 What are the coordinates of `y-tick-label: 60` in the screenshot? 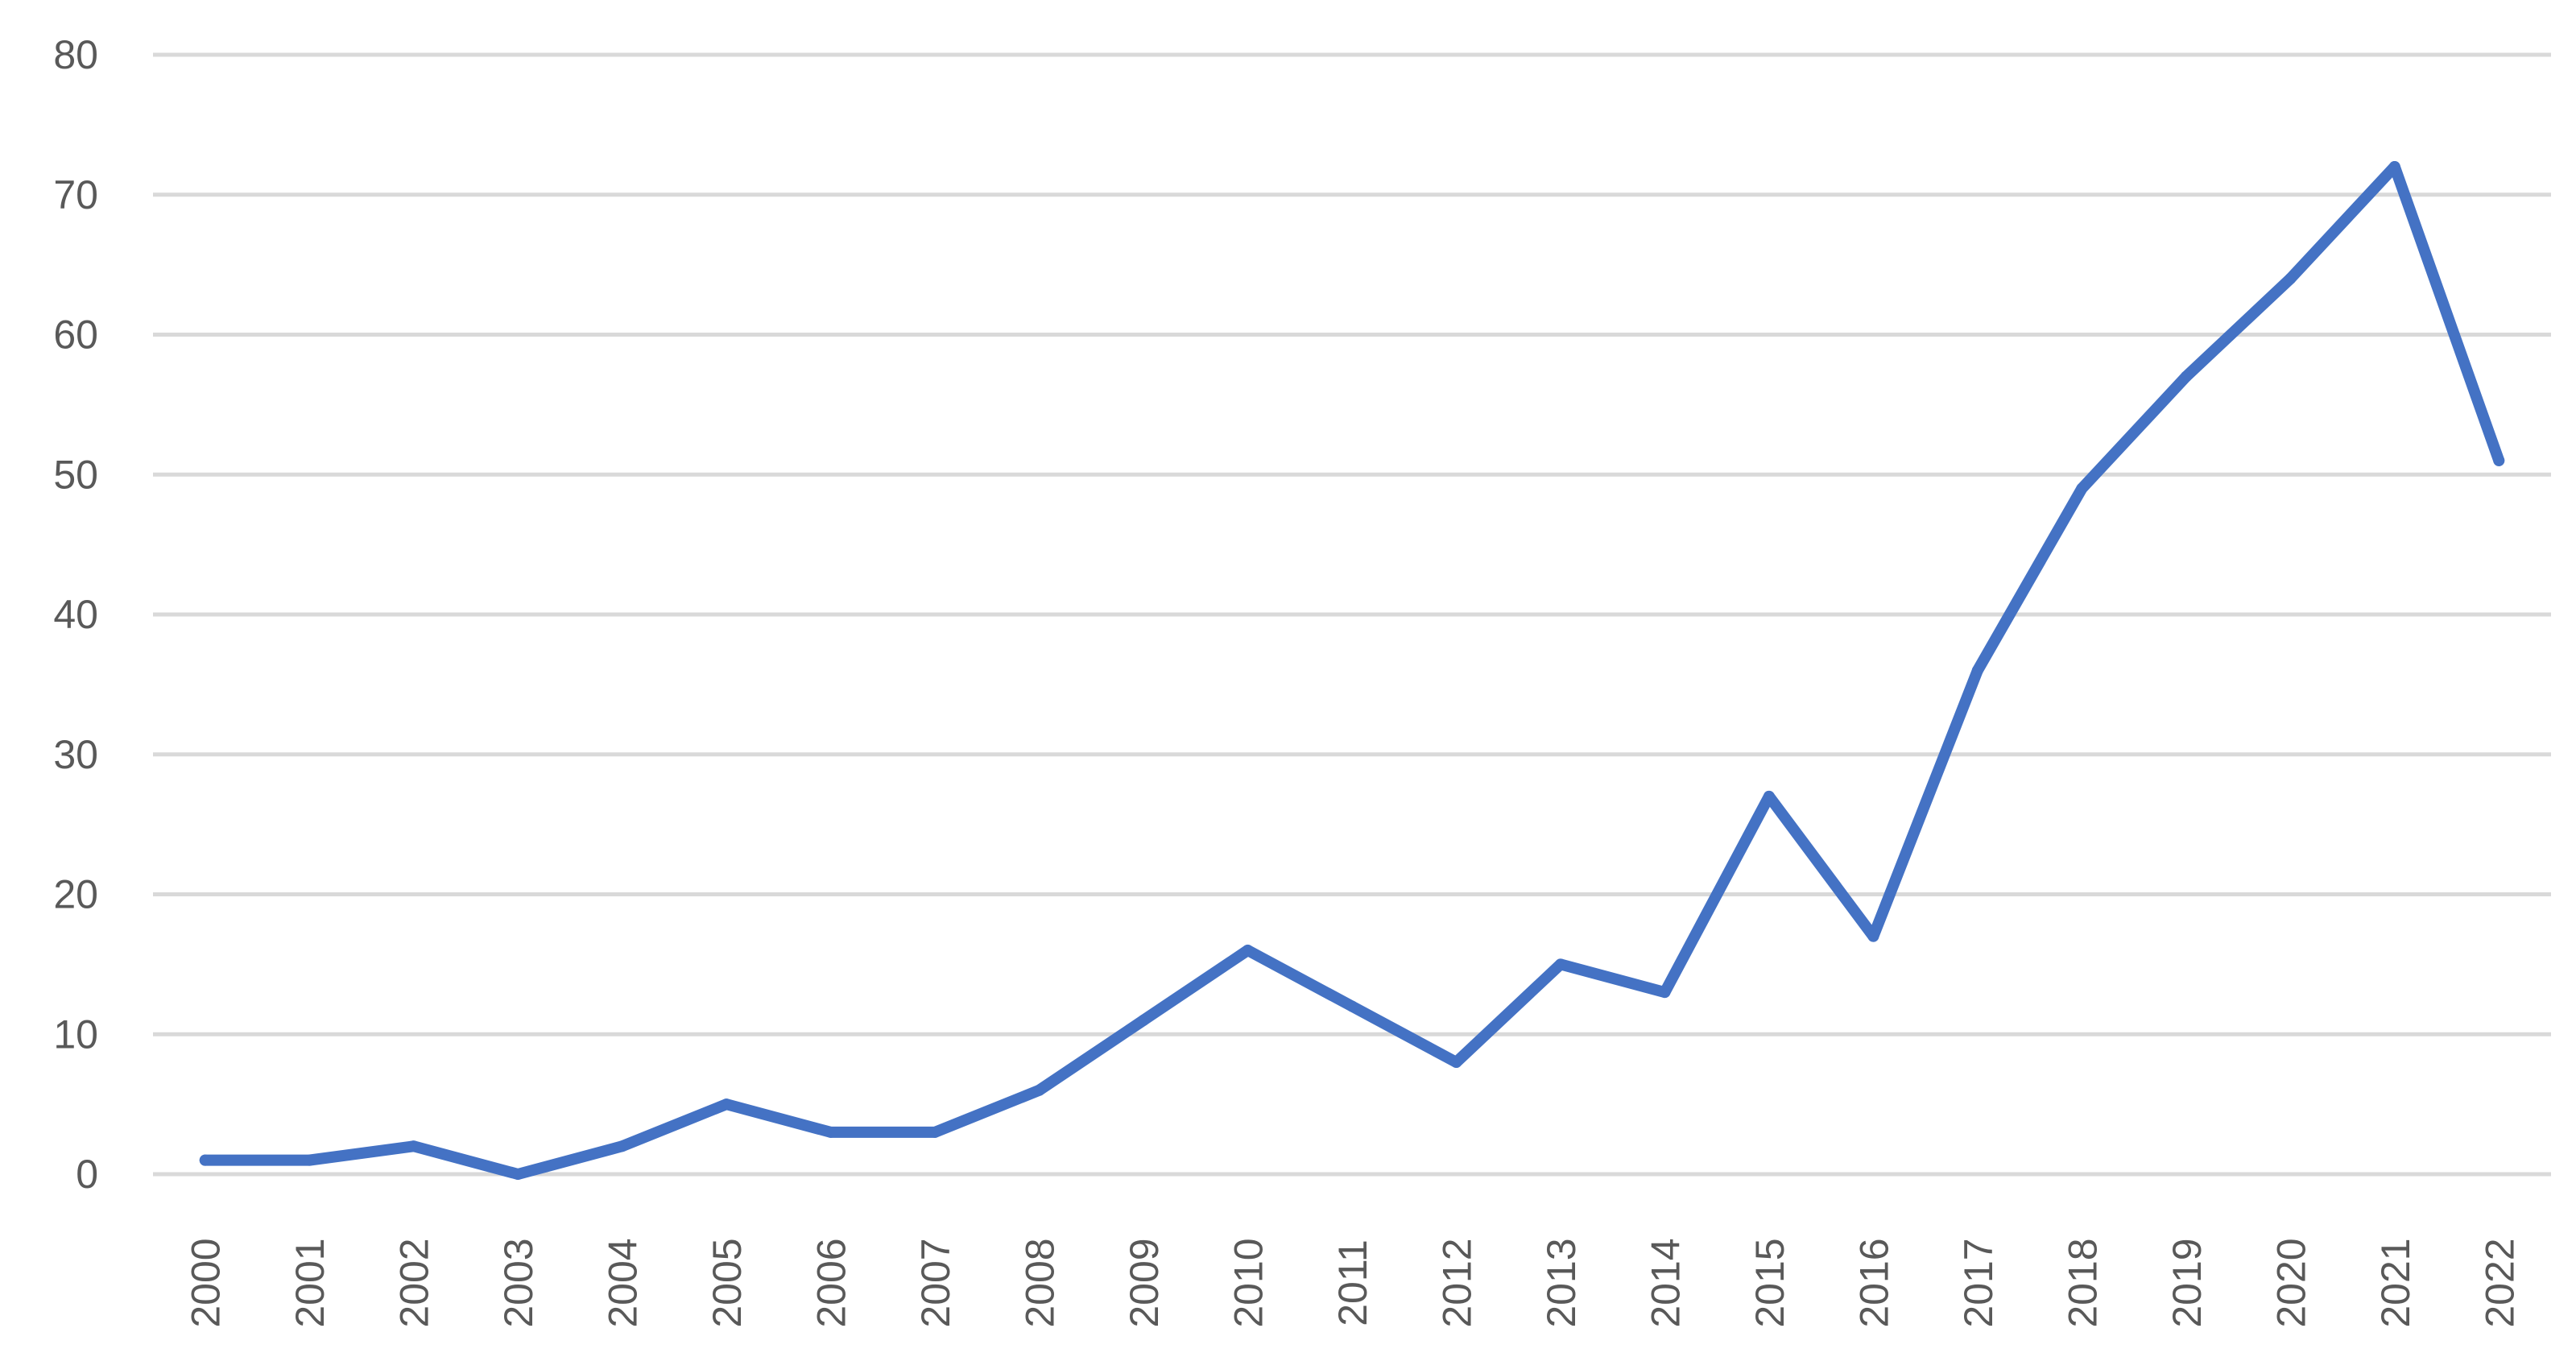 It's located at (75, 335).